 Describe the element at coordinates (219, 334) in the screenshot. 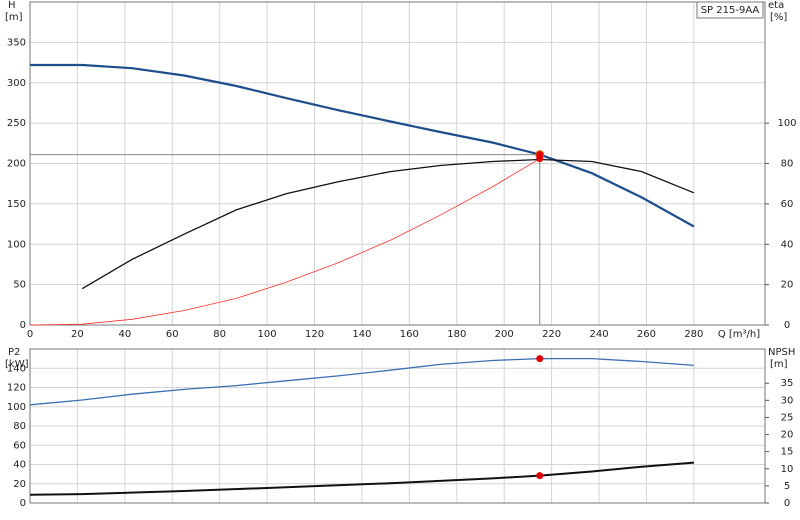

I see `x-tick-label: 80` at that location.